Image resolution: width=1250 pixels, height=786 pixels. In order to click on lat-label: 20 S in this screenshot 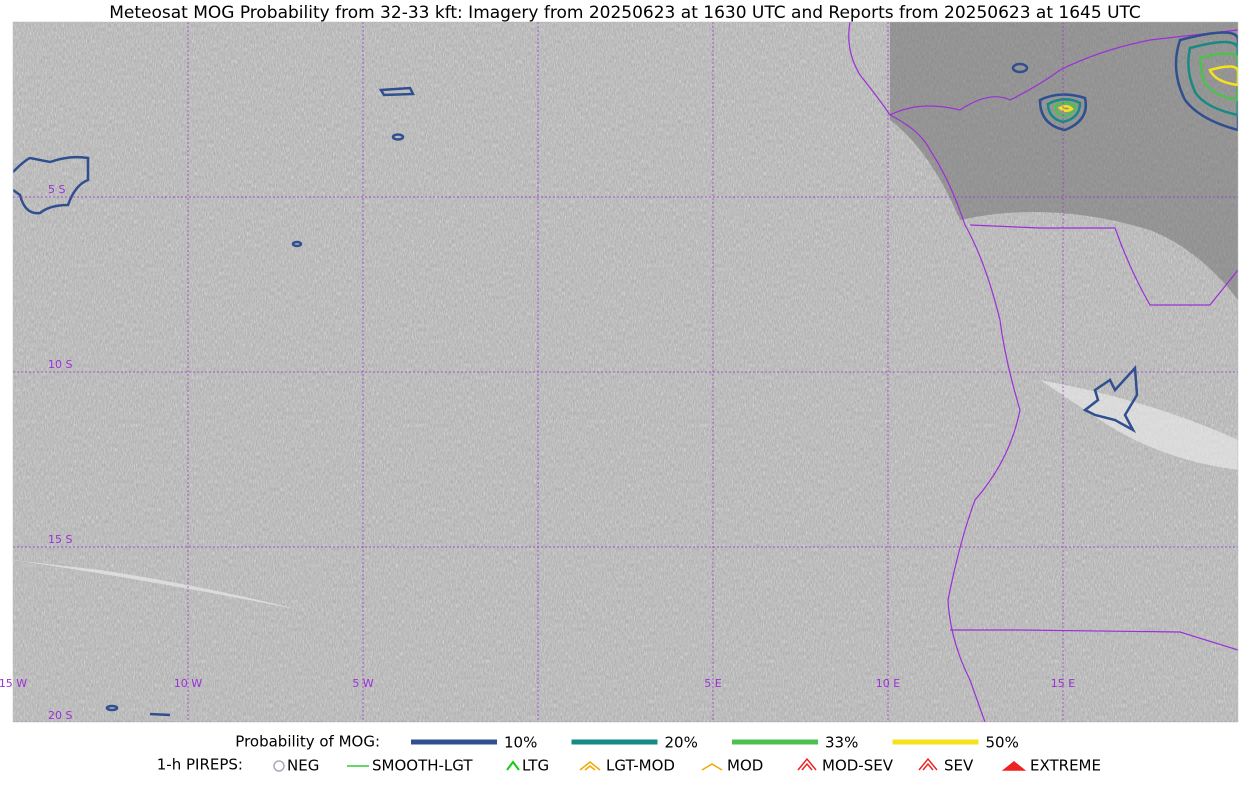, I will do `click(60, 715)`.